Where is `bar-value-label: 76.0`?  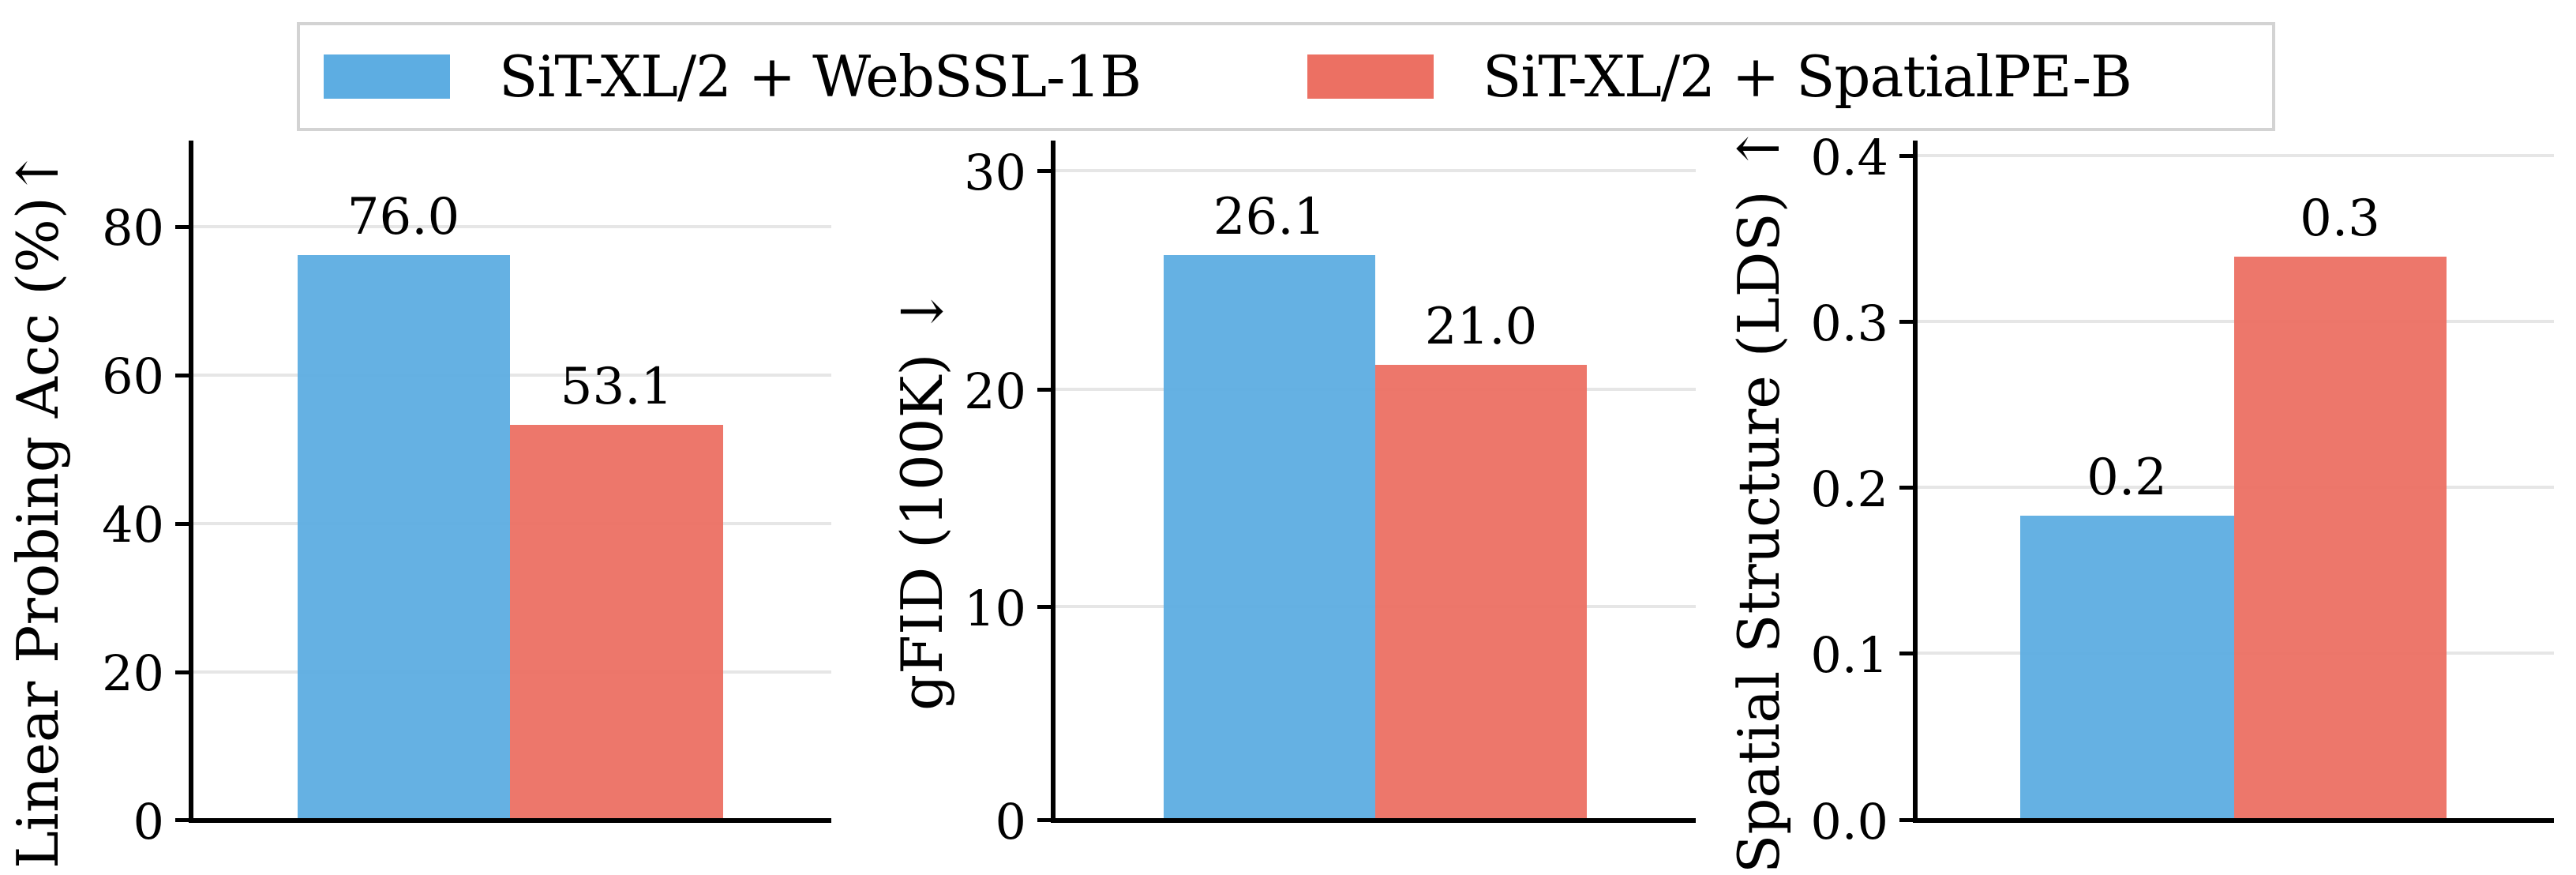
bar-value-label: 76.0 is located at coordinates (403, 217).